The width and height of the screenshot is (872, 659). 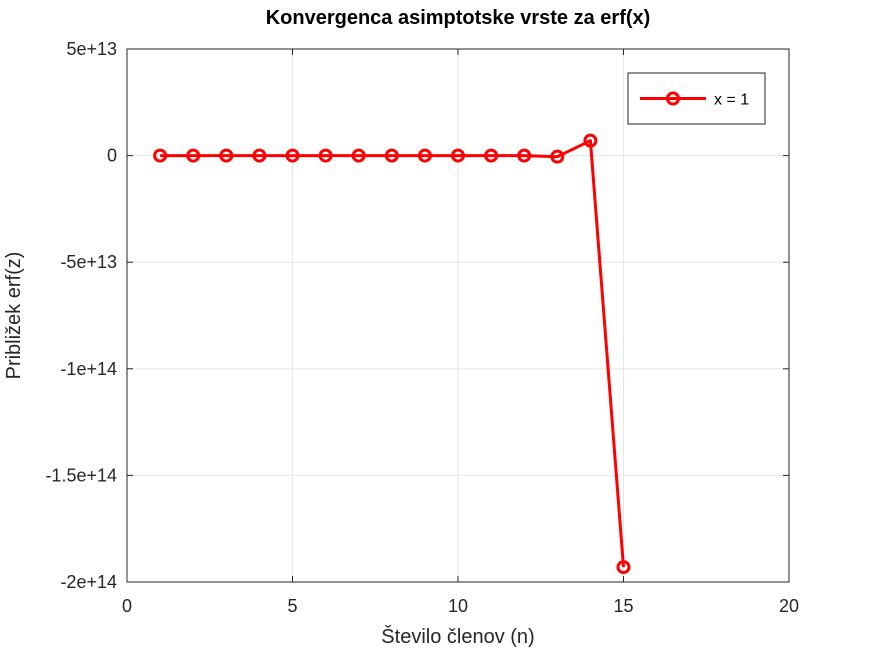 I want to click on x-tick-label: 15, so click(x=623, y=606).